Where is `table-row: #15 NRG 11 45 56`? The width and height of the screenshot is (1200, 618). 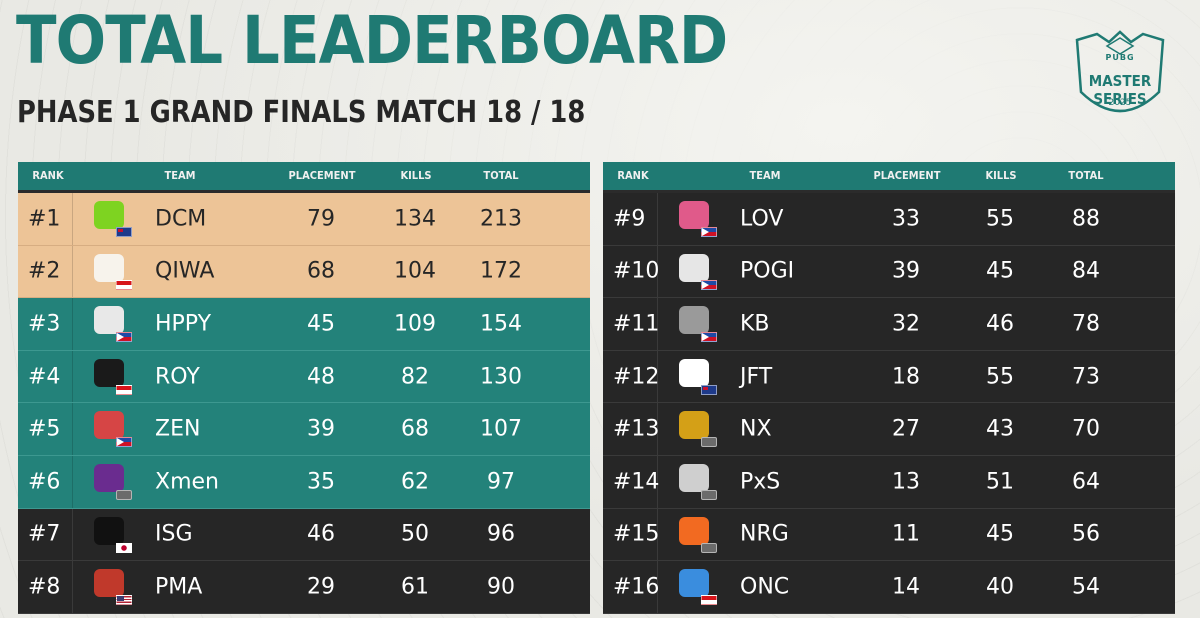
table-row: #15 NRG 11 45 56 is located at coordinates (889, 535).